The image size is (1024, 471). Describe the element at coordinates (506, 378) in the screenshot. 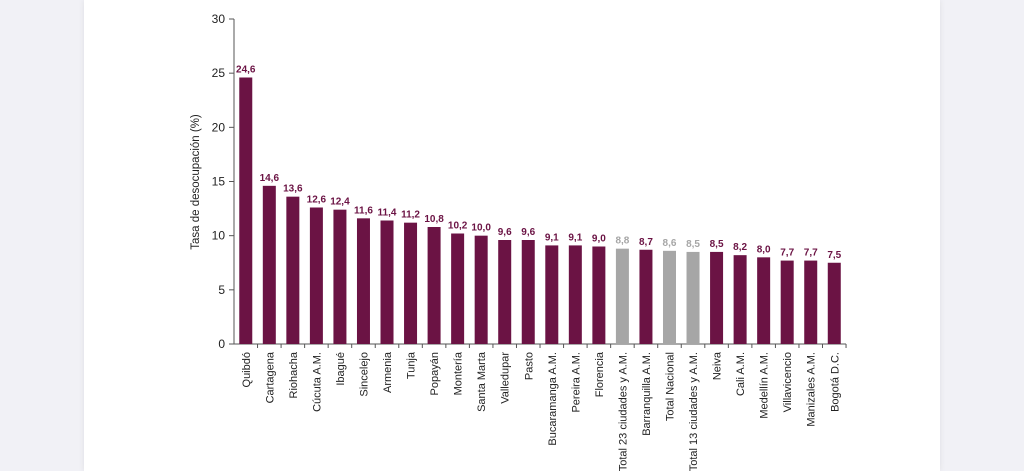

I see `category-label: Valledupar` at that location.